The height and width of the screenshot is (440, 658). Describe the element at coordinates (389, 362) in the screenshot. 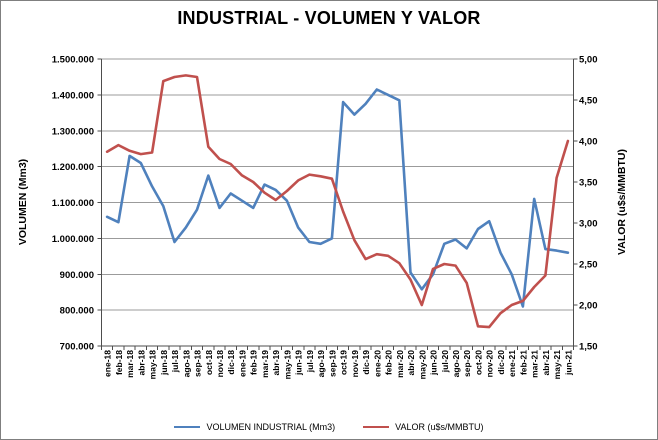

I see `x-axis-category-label: feb-20` at that location.